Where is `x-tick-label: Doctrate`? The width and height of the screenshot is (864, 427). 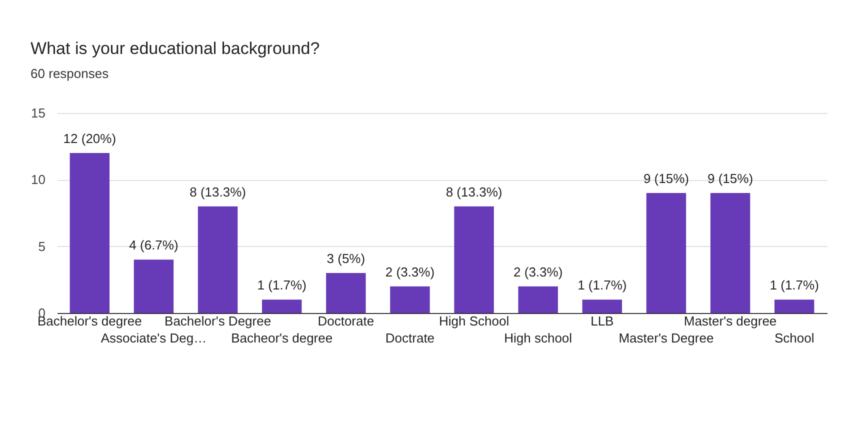
x-tick-label: Doctrate is located at coordinates (410, 338).